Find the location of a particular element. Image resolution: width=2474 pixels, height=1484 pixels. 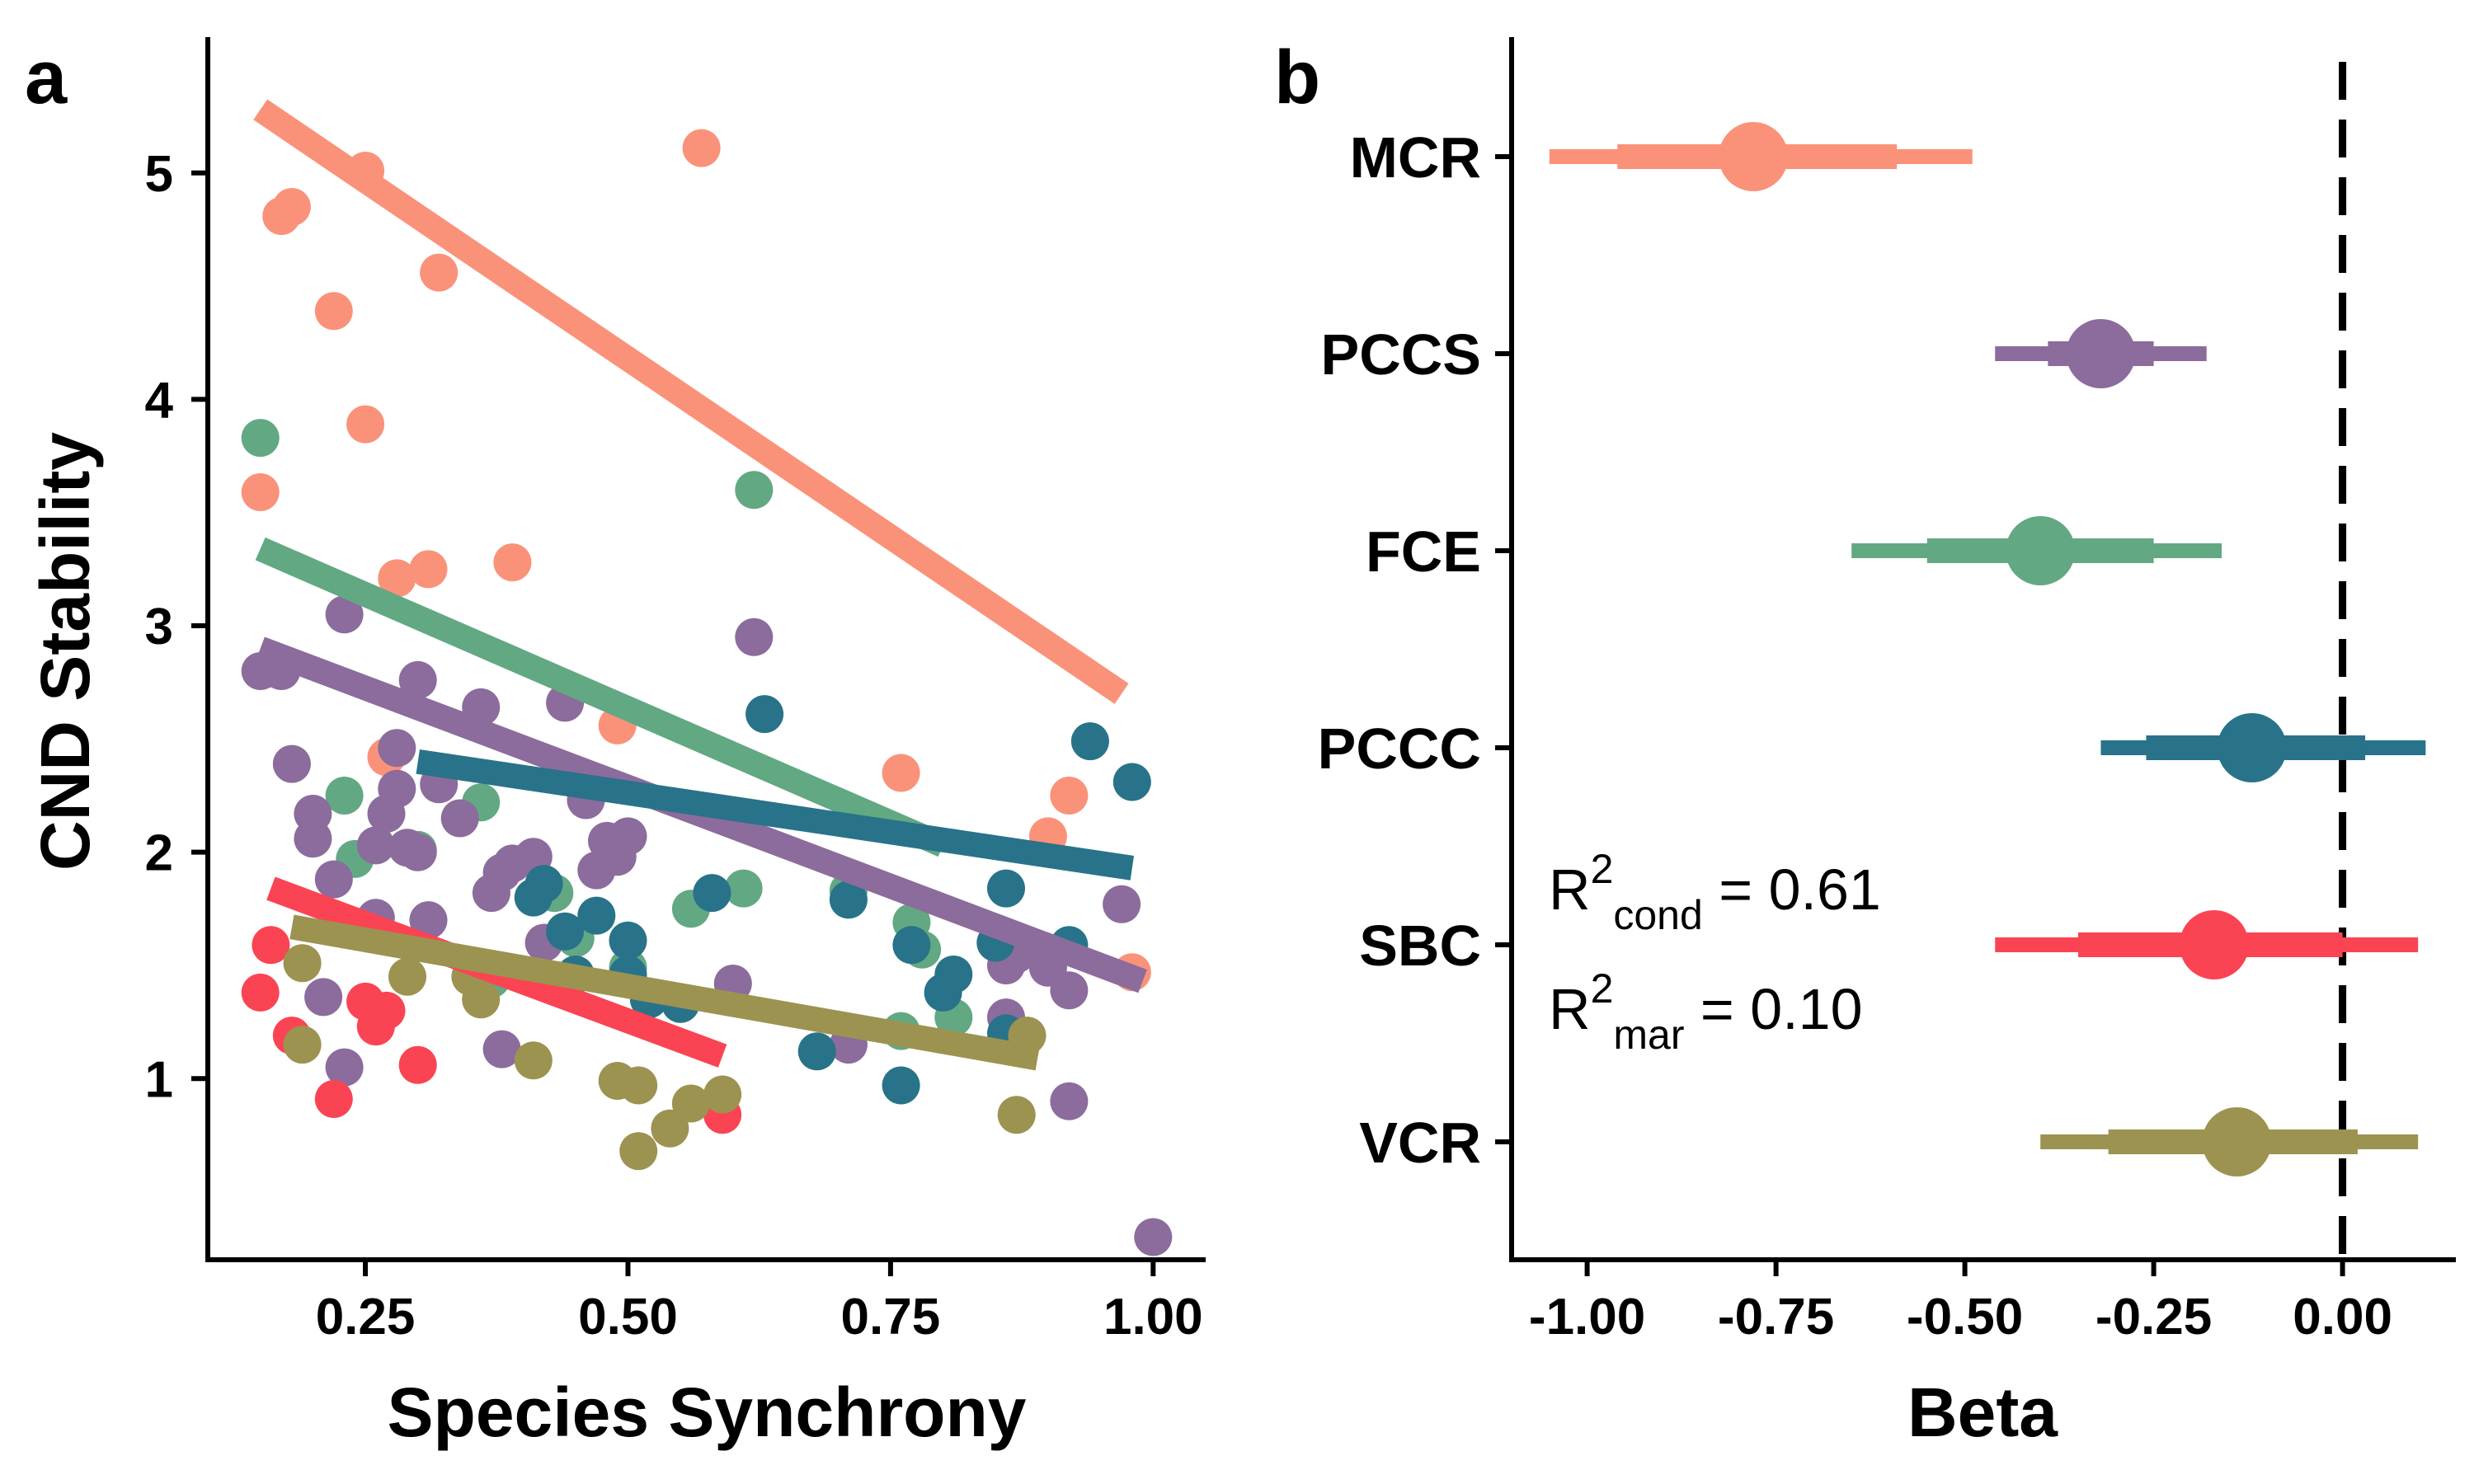

panel-a-x-ticks: 0.25 0.50 0.75 1.00 is located at coordinates (759, 1302).